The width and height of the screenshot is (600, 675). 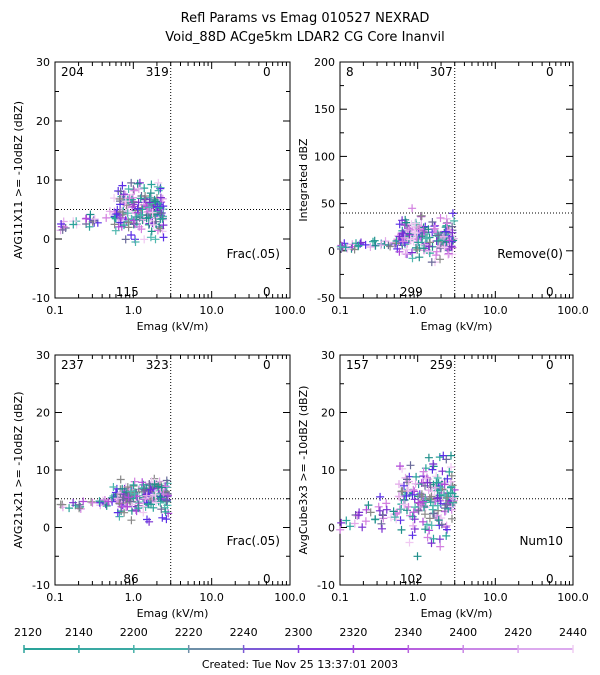 What do you see at coordinates (408, 632) in the screenshot?
I see `colorbar-label: 2340` at bounding box center [408, 632].